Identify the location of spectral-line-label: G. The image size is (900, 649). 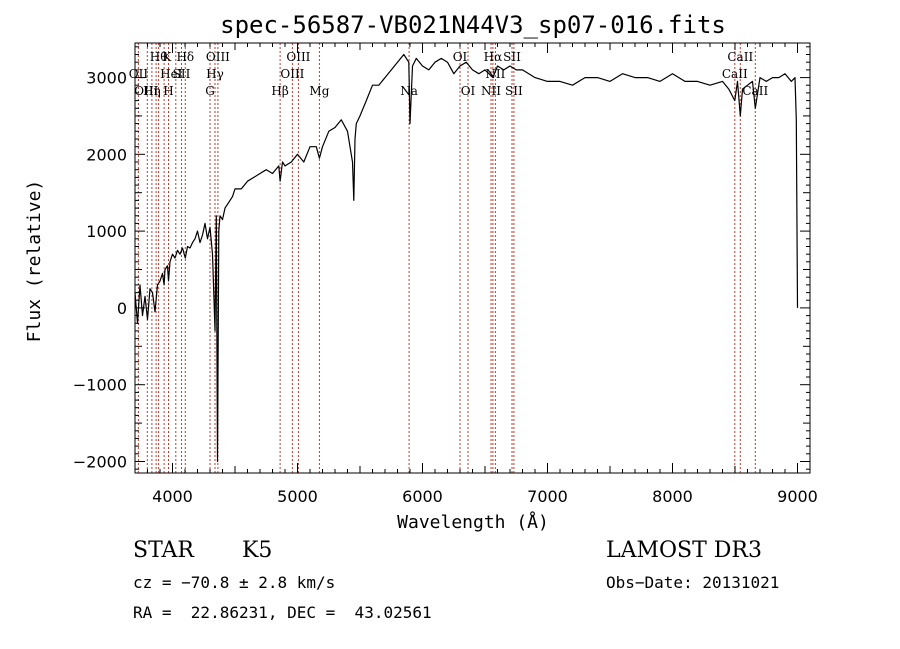
(210, 91).